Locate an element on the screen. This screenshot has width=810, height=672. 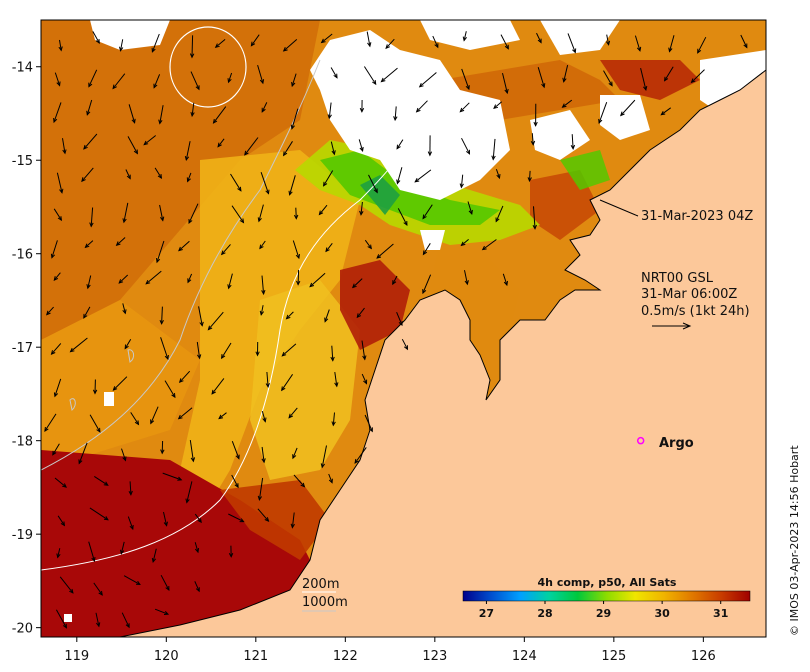
contour-1000m-label: 1000m is located at coordinates (325, 602).